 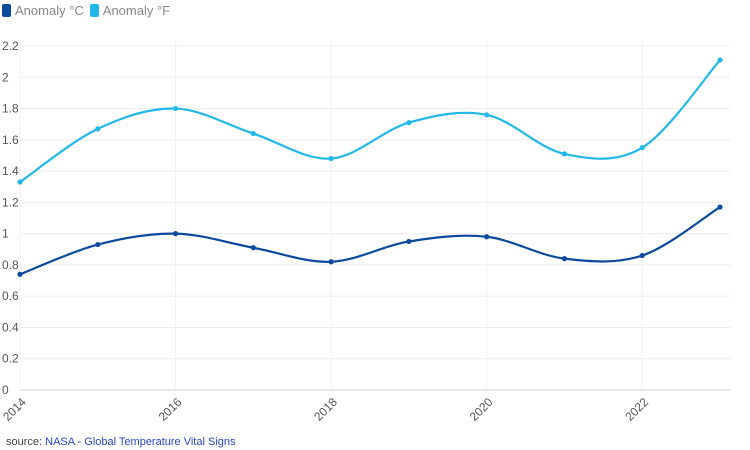 I want to click on legend-label-celsius: Anomaly °C, so click(x=49, y=10).